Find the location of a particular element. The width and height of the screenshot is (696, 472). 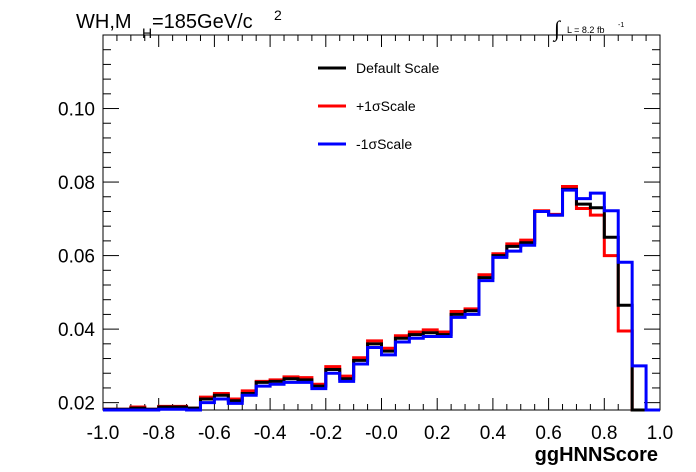

x-tick-label: 0.4 is located at coordinates (493, 433).